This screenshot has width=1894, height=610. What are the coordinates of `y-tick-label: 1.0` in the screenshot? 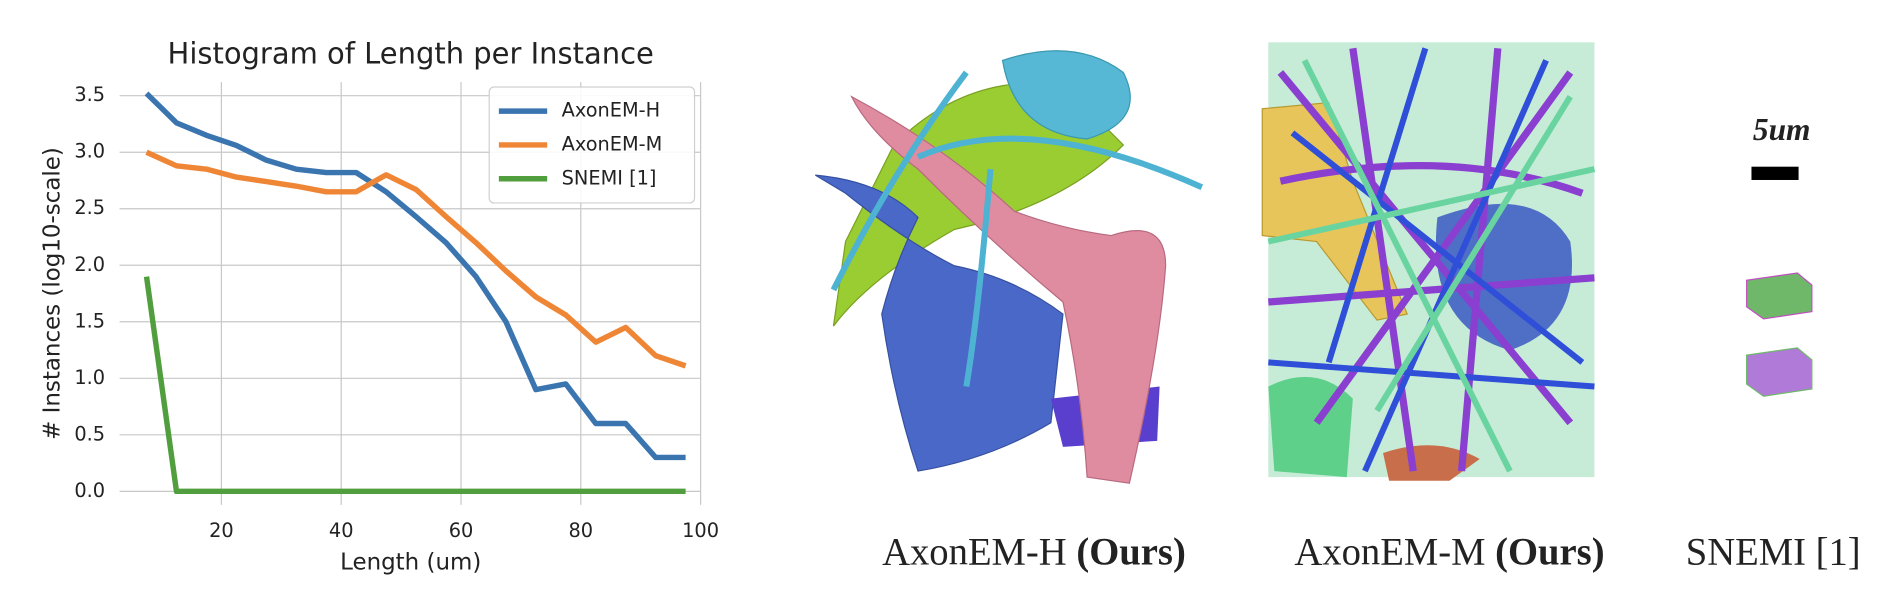 It's located at (89, 377).